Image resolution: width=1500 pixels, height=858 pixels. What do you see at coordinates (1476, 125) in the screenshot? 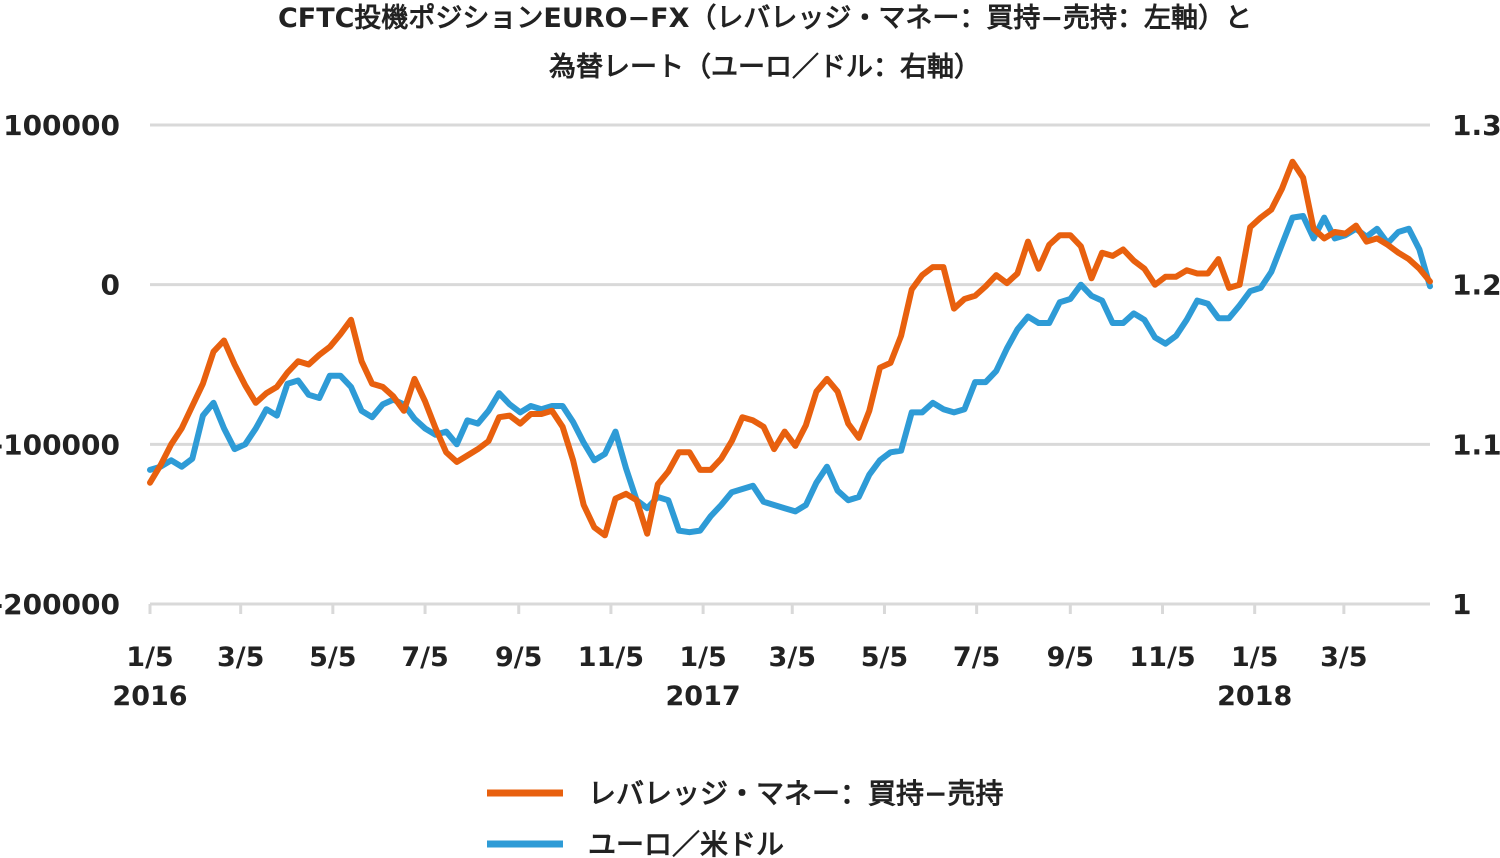
I see `right-tick-label: 1.3` at bounding box center [1476, 125].